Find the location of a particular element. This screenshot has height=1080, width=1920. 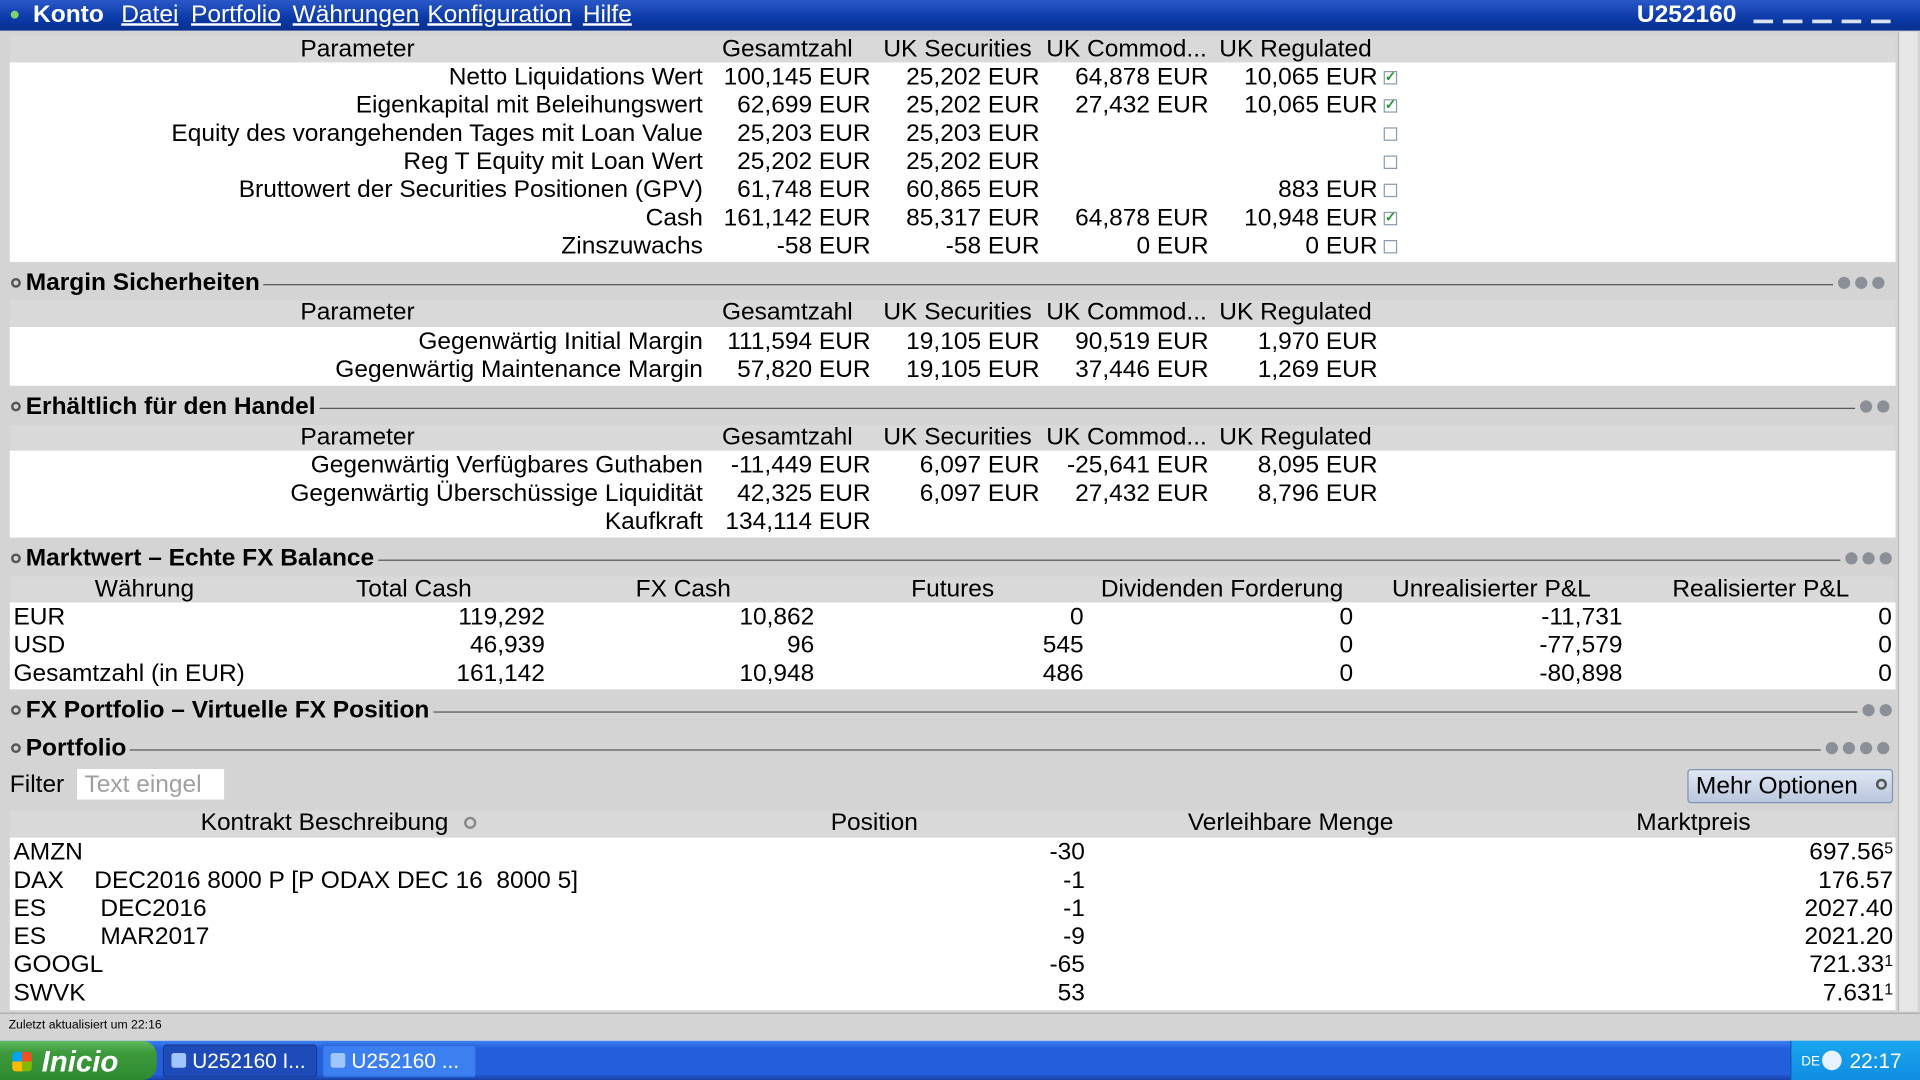

checkbox-checked: ✓ is located at coordinates (1390, 218).